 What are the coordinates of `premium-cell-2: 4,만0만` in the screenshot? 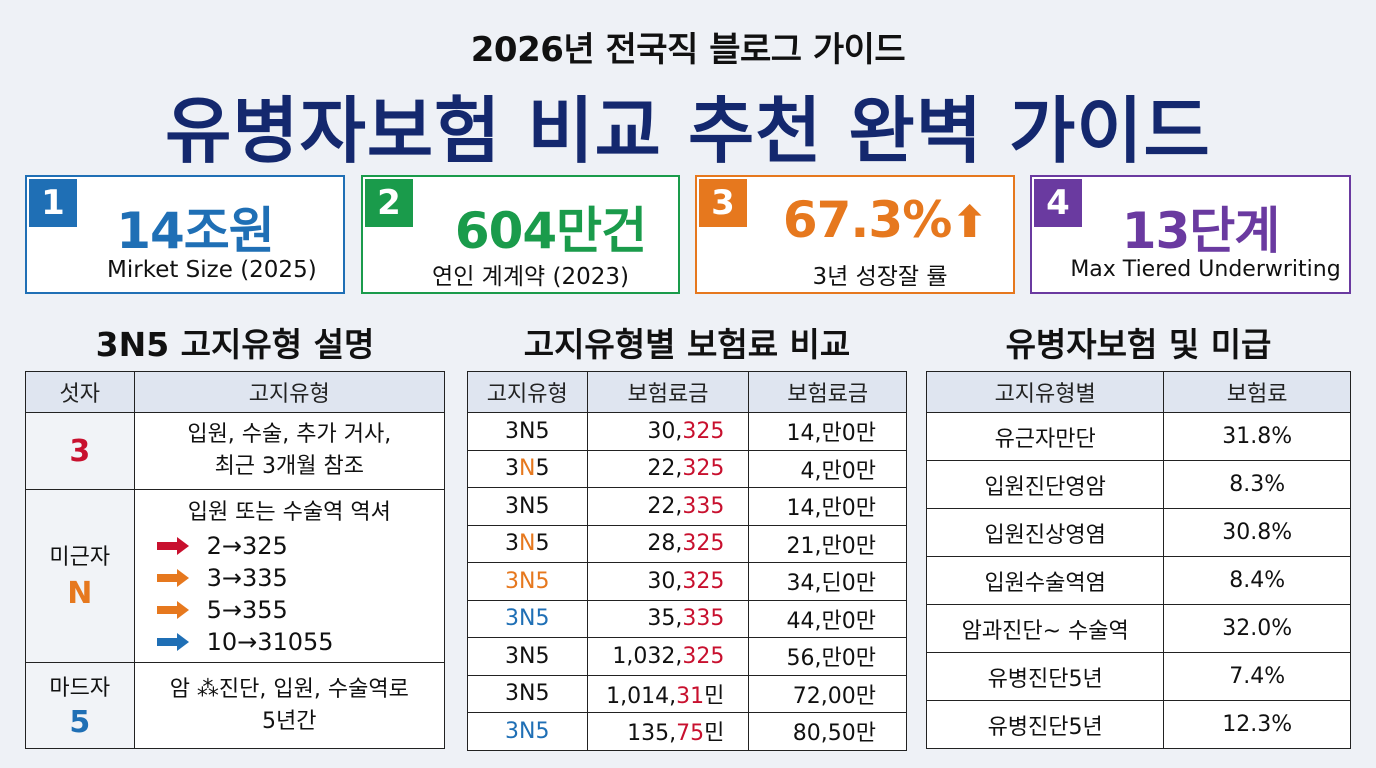 It's located at (827, 468).